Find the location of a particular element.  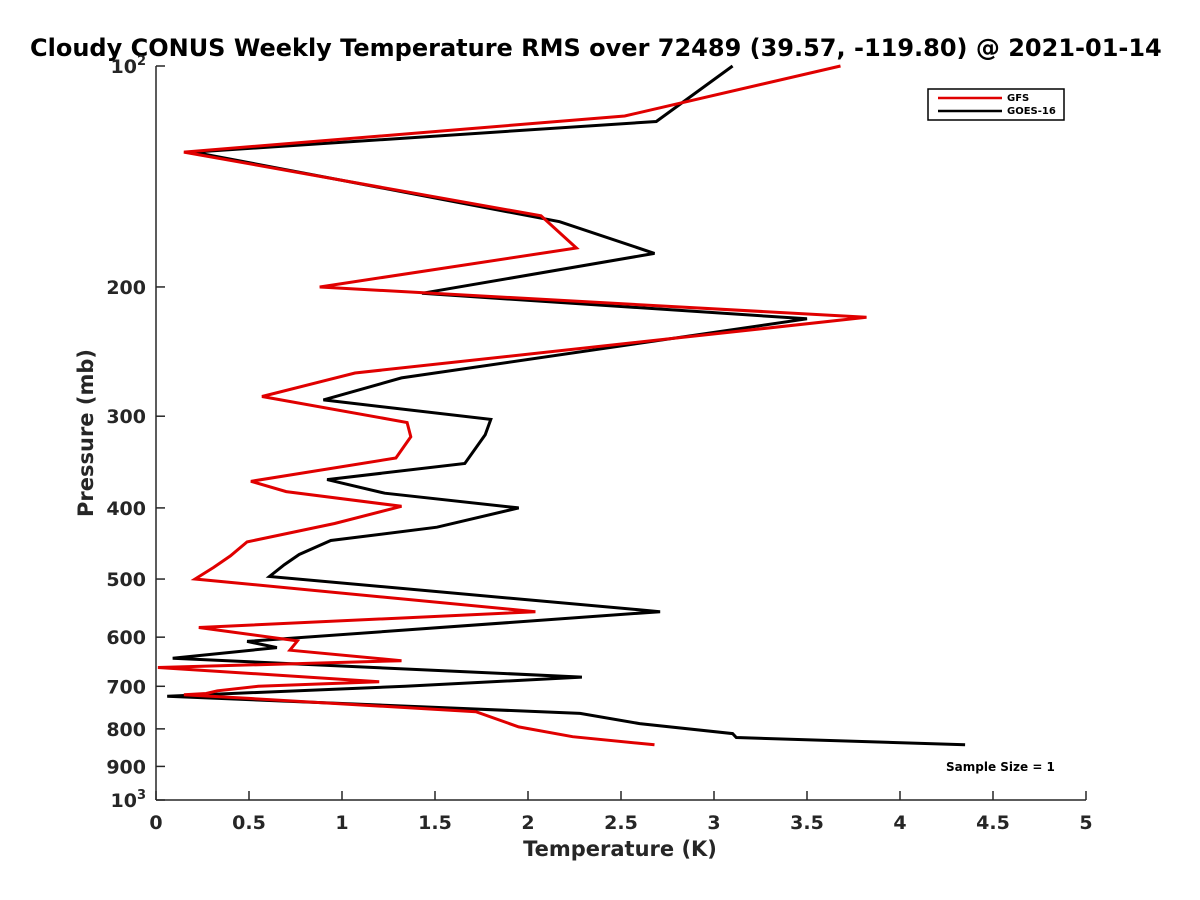

y-axis-label: Pressure (mb) is located at coordinates (86, 433).